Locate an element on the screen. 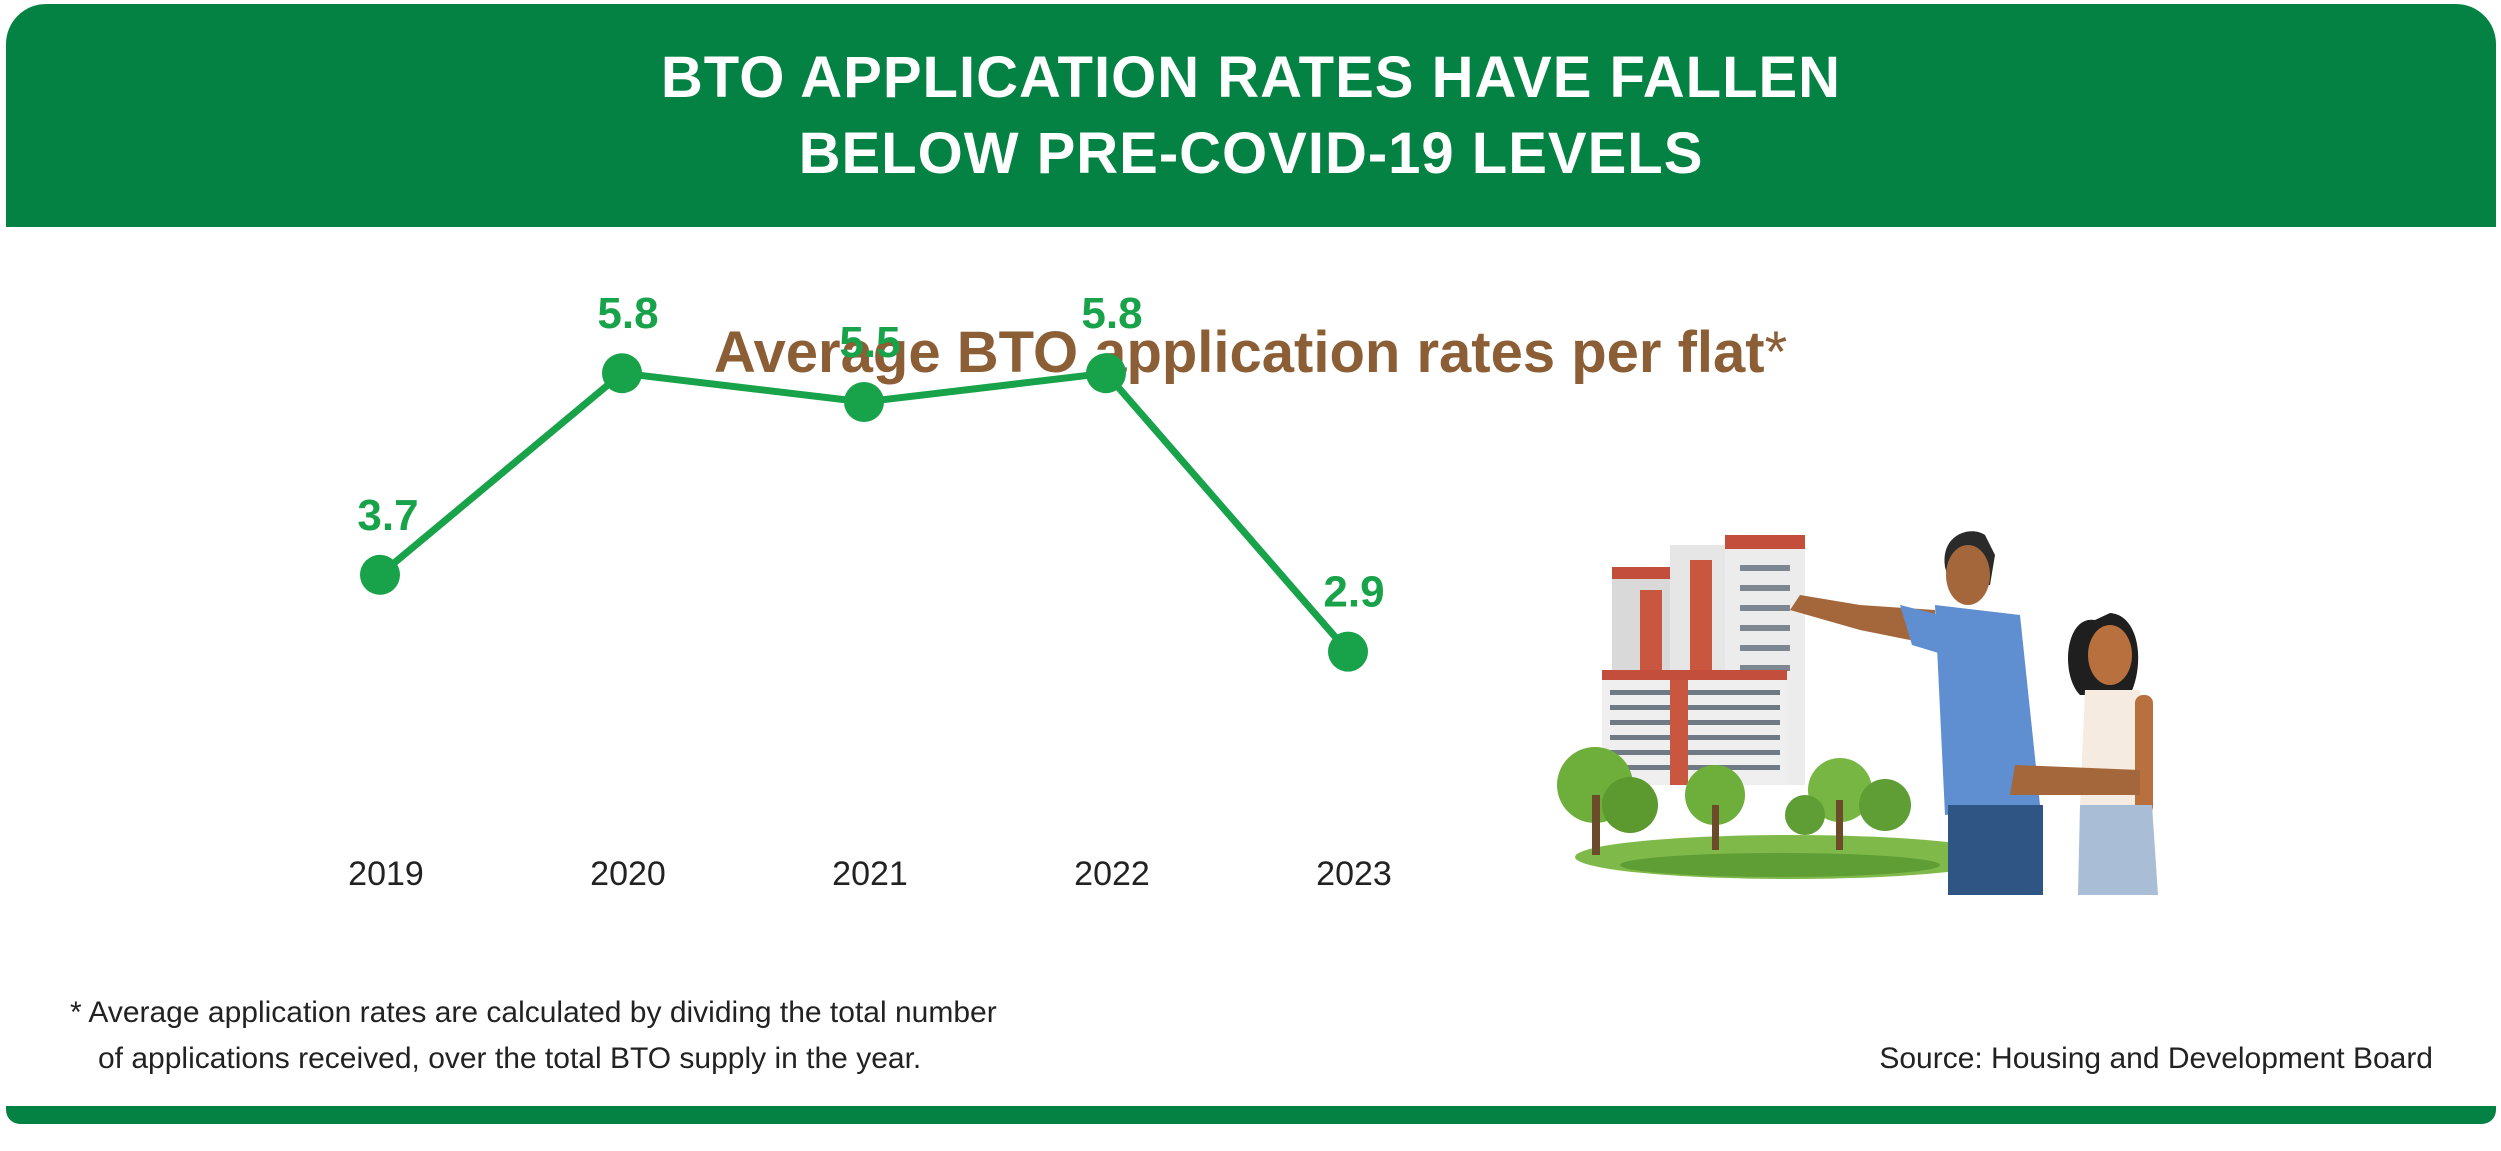  man-pointing-arm is located at coordinates (1862, 620).